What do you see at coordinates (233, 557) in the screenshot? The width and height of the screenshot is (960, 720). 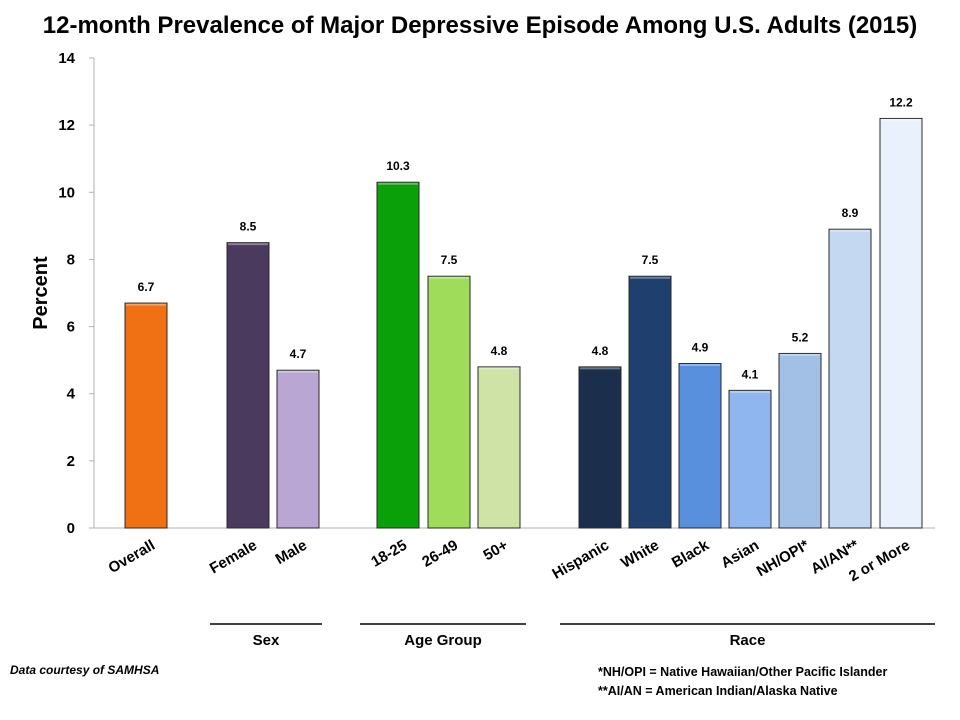 I see `x-tick-label-female: Female` at bounding box center [233, 557].